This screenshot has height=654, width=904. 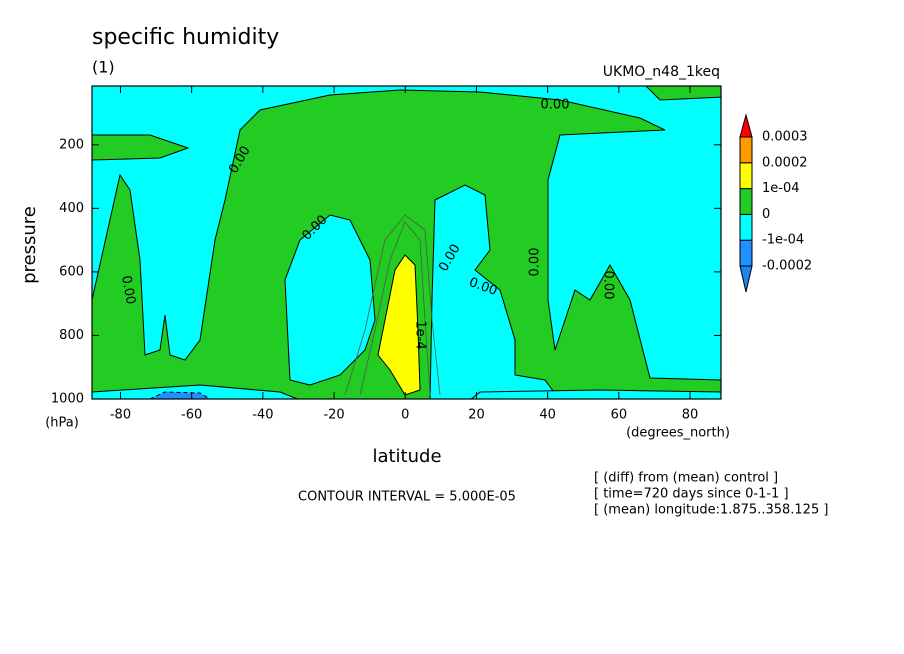 What do you see at coordinates (766, 214) in the screenshot?
I see `colorbar-label: 0` at bounding box center [766, 214].